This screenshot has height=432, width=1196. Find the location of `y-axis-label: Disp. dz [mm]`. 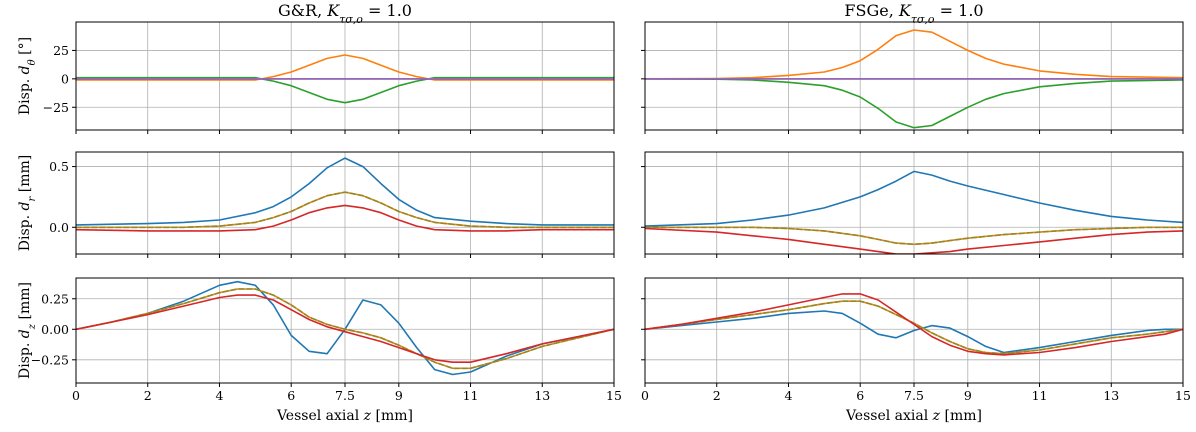

y-axis-label: Disp. dz [mm] is located at coordinates (27, 330).